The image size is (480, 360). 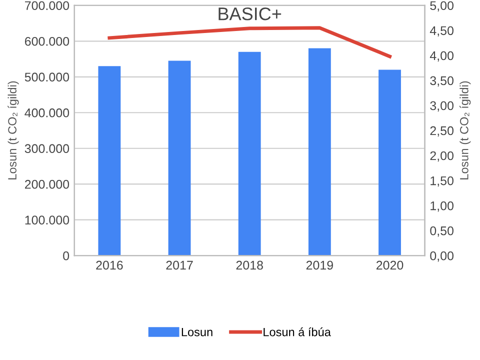 What do you see at coordinates (465, 130) in the screenshot?
I see `y2-axis-title: Losun (t CO₂ ígildi)` at bounding box center [465, 130].